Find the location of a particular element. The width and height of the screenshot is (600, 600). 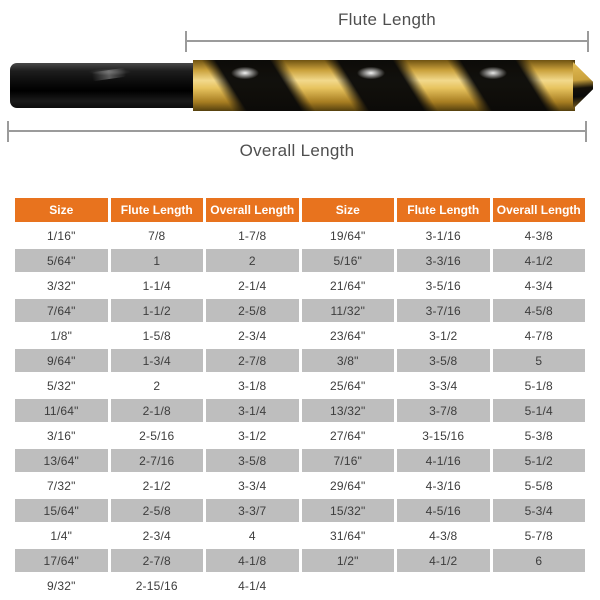

table-cell: 1-7/8 is located at coordinates (252, 235).